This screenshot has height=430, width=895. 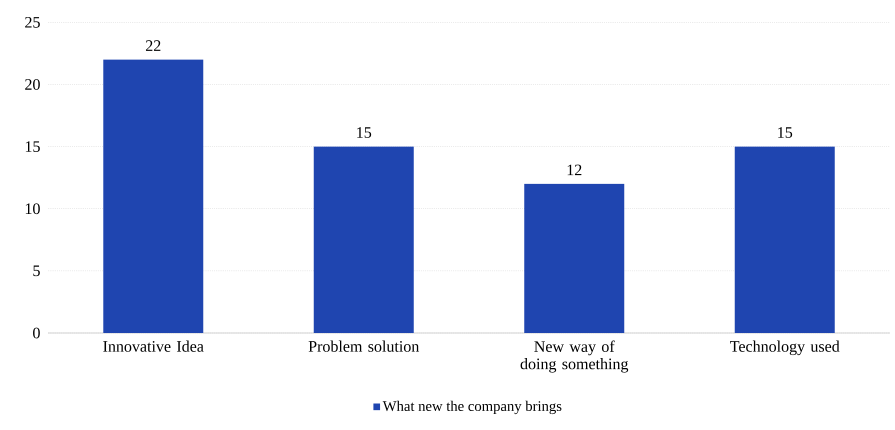 What do you see at coordinates (364, 346) in the screenshot?
I see `x-tick-label: Problem solution` at bounding box center [364, 346].